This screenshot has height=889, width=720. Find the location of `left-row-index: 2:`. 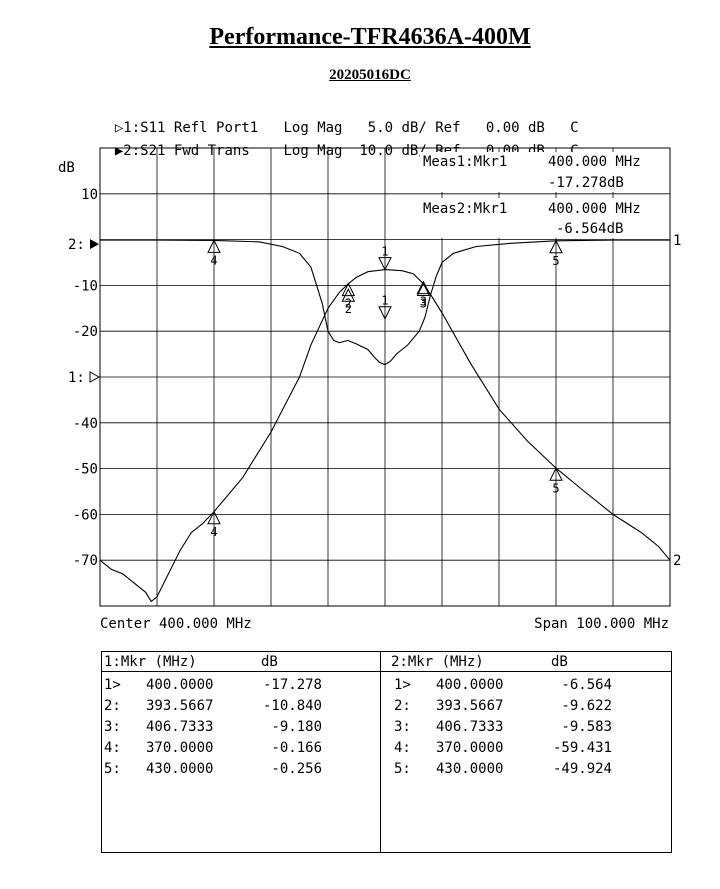

left-row-index: 2: is located at coordinates (112, 706).